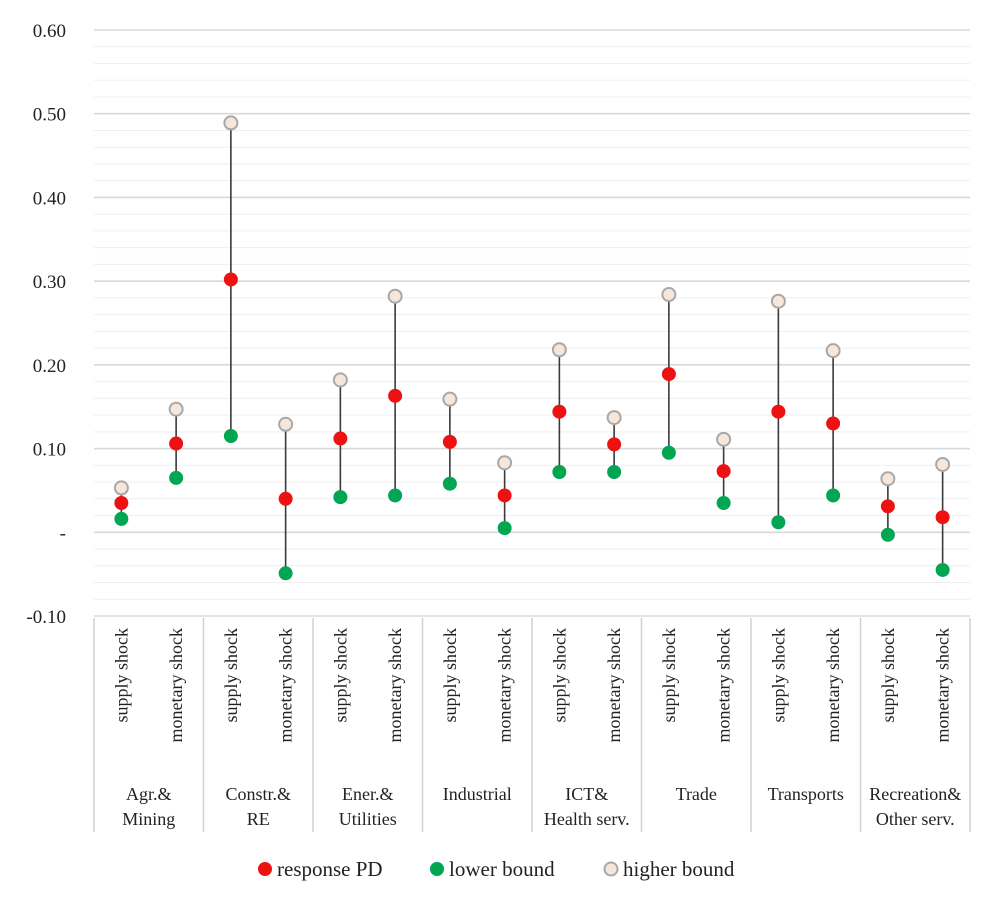 The image size is (1000, 908). I want to click on x-group-label: RE, so click(258, 819).